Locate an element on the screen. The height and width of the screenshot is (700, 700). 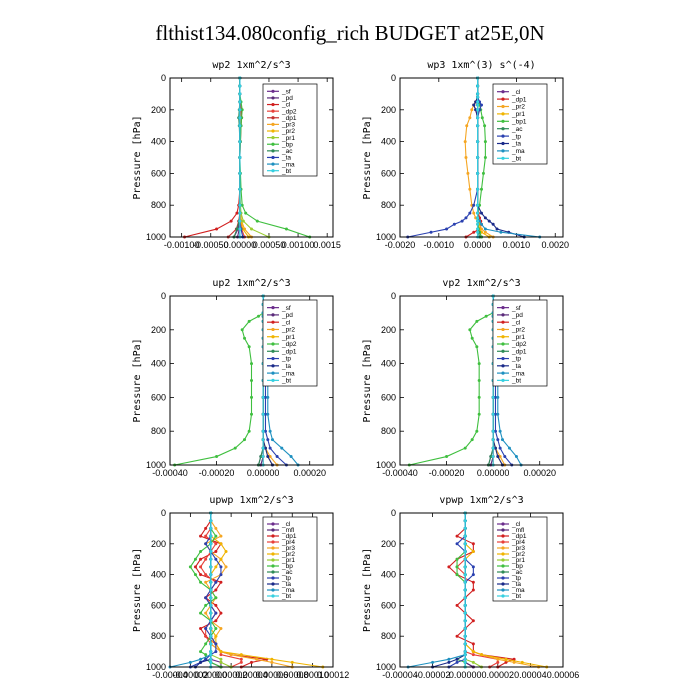
x-tick-label: -0.00100 is located at coordinates (182, 245).